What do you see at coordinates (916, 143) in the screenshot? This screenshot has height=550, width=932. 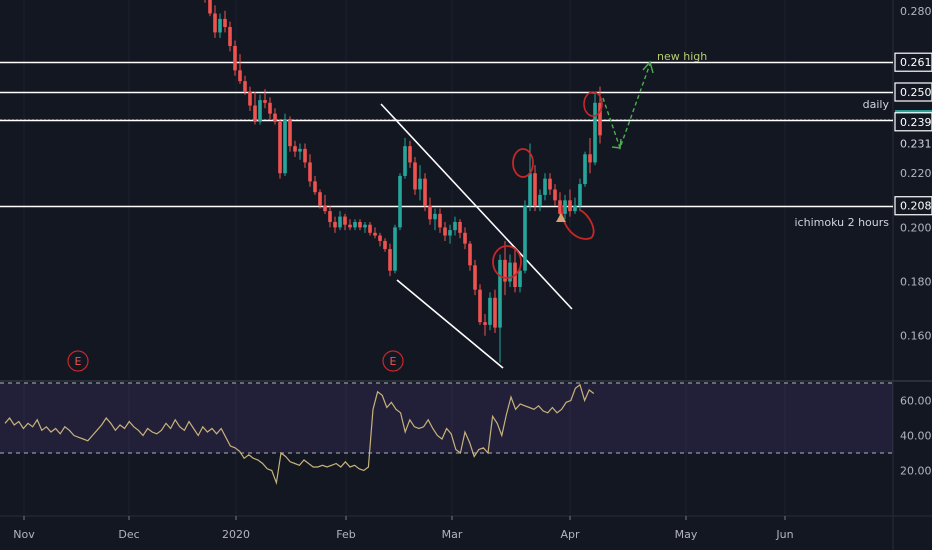 I see `price-label: 0.231` at bounding box center [916, 143].